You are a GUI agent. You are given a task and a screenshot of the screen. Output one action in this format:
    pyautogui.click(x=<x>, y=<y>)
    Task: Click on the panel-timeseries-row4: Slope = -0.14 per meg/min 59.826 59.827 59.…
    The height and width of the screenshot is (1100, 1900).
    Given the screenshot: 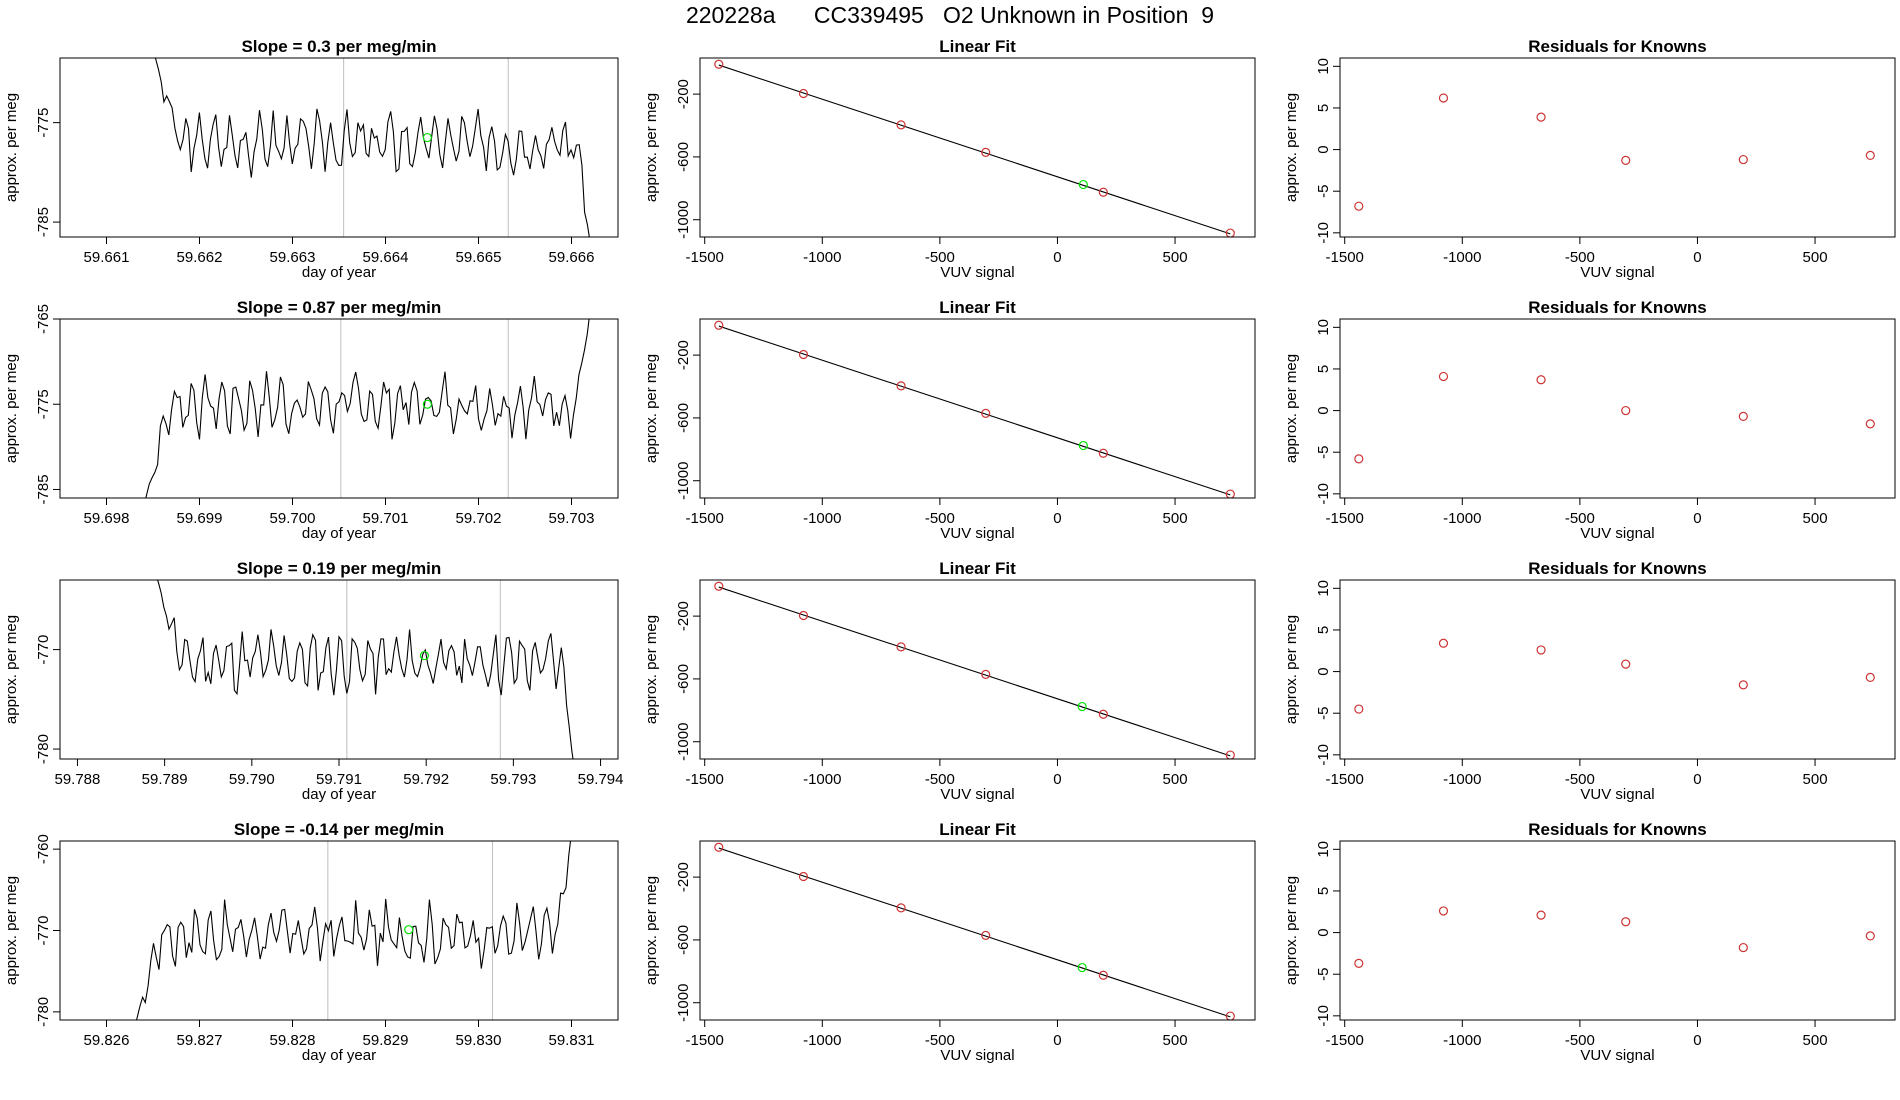 What is the action you would take?
    pyautogui.click(x=311, y=942)
    